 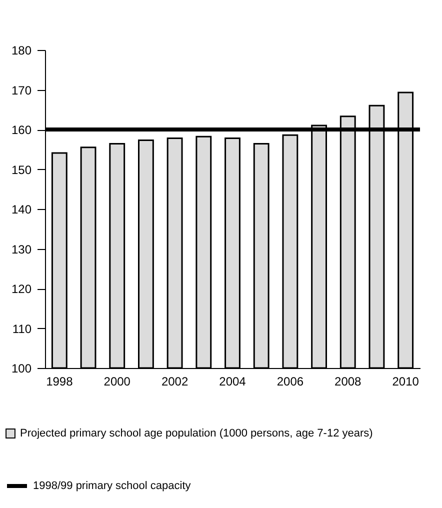 What do you see at coordinates (21, 90) in the screenshot?
I see `y-tick-label: 170` at bounding box center [21, 90].